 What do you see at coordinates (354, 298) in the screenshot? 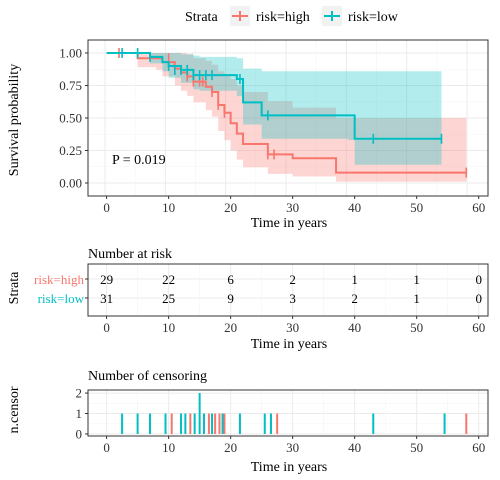
I see `risk-cell-low: 2` at bounding box center [354, 298].